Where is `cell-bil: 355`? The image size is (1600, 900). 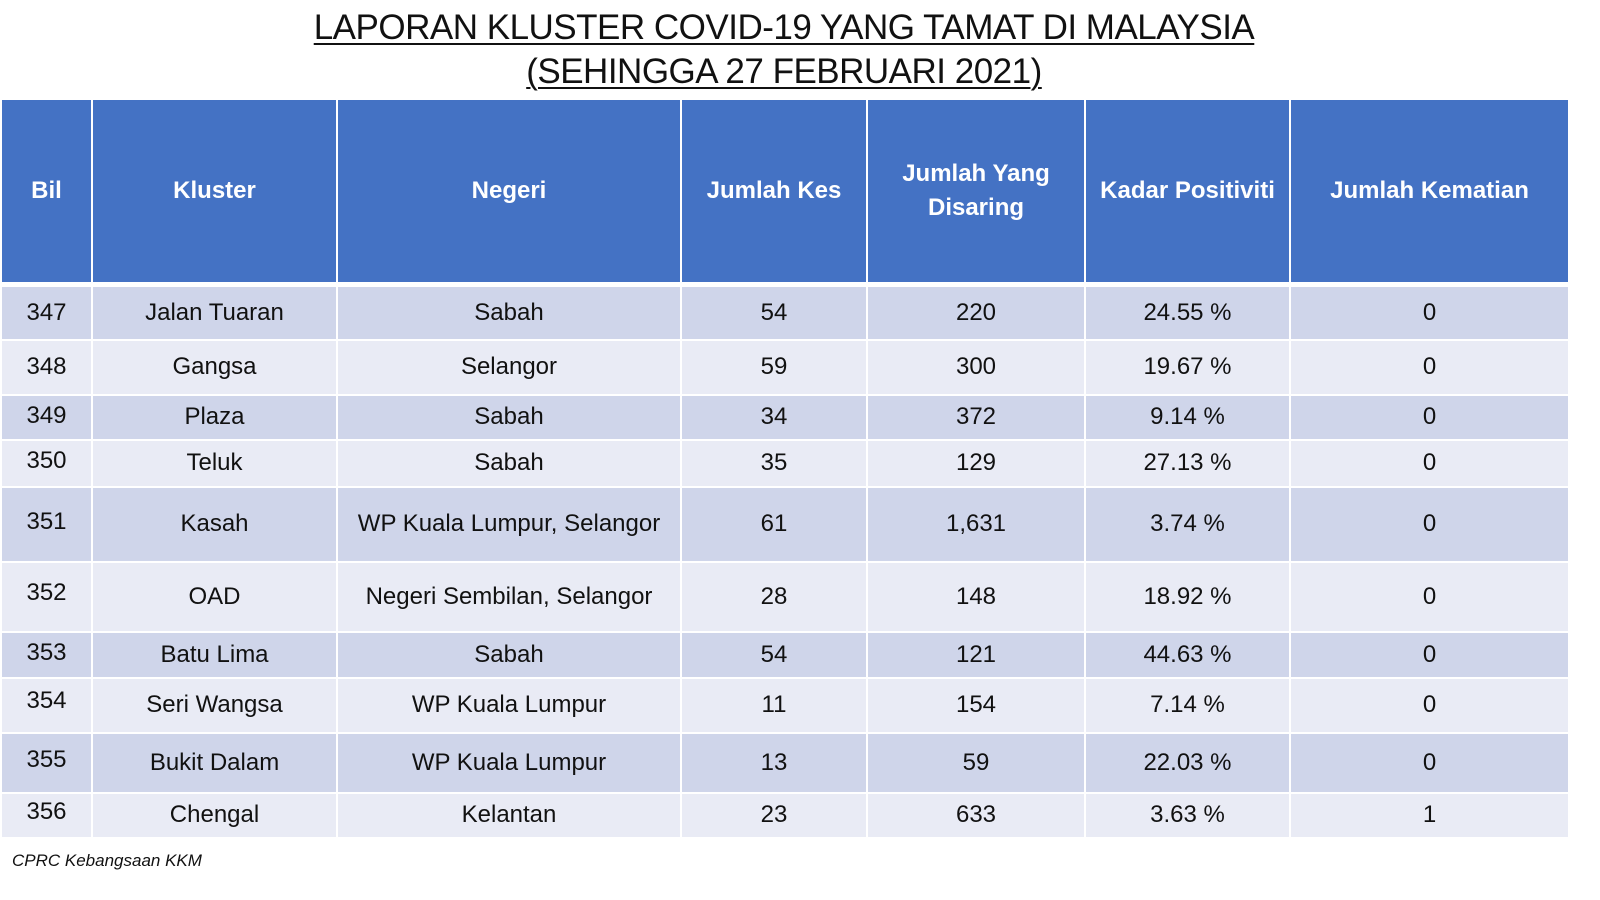 cell-bil: 355 is located at coordinates (46, 762).